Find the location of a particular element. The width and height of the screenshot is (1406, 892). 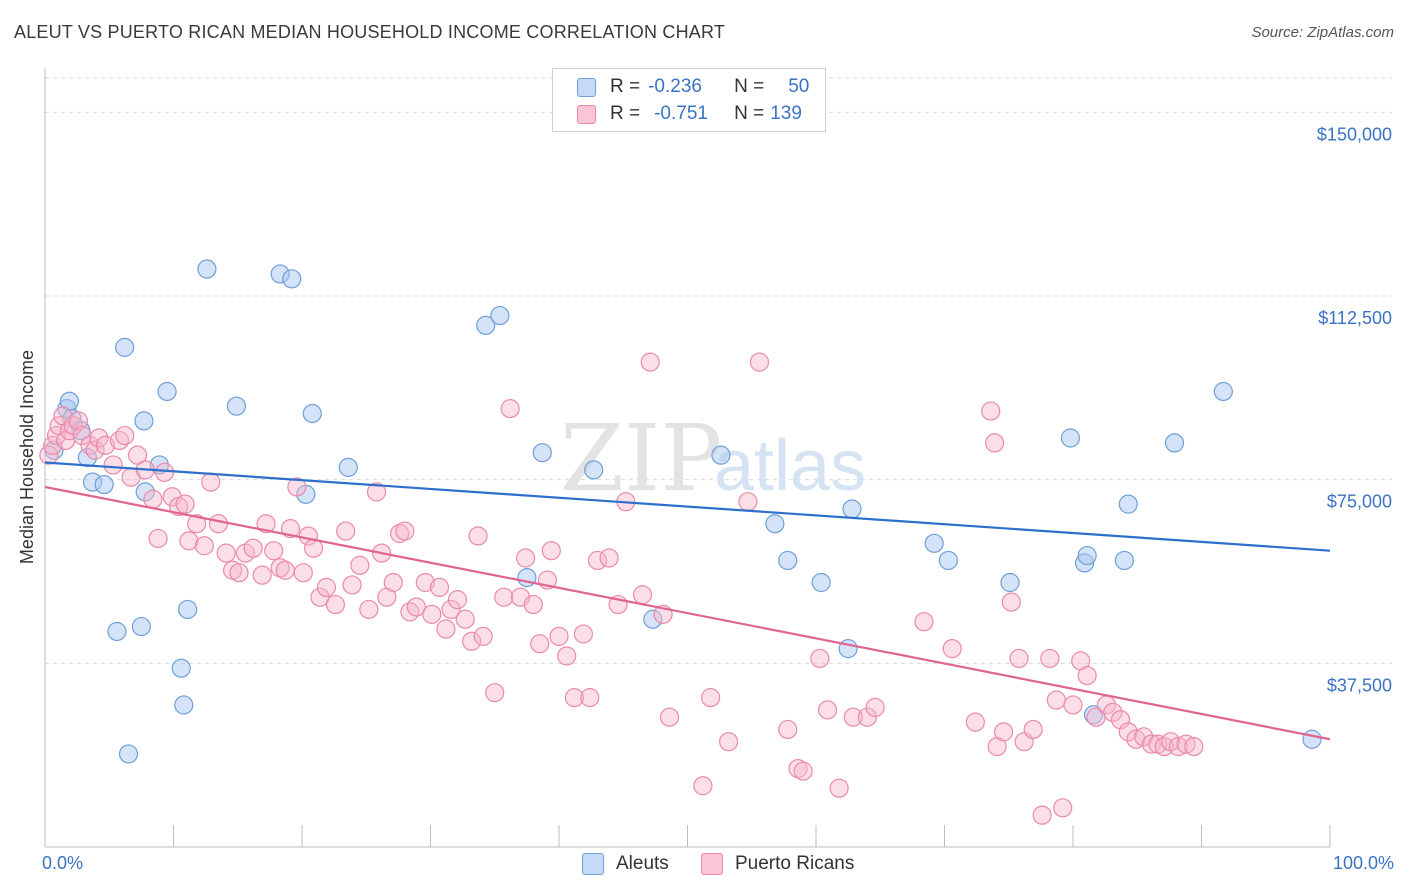

y-tick-label: $37,500 is located at coordinates (1359, 685).